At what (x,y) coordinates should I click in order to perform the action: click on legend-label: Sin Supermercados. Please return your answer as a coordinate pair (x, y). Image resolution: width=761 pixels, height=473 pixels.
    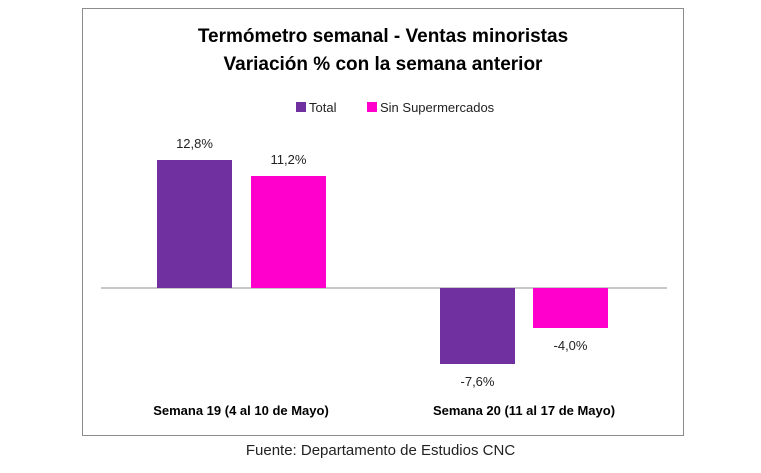
    Looking at the image, I should click on (437, 107).